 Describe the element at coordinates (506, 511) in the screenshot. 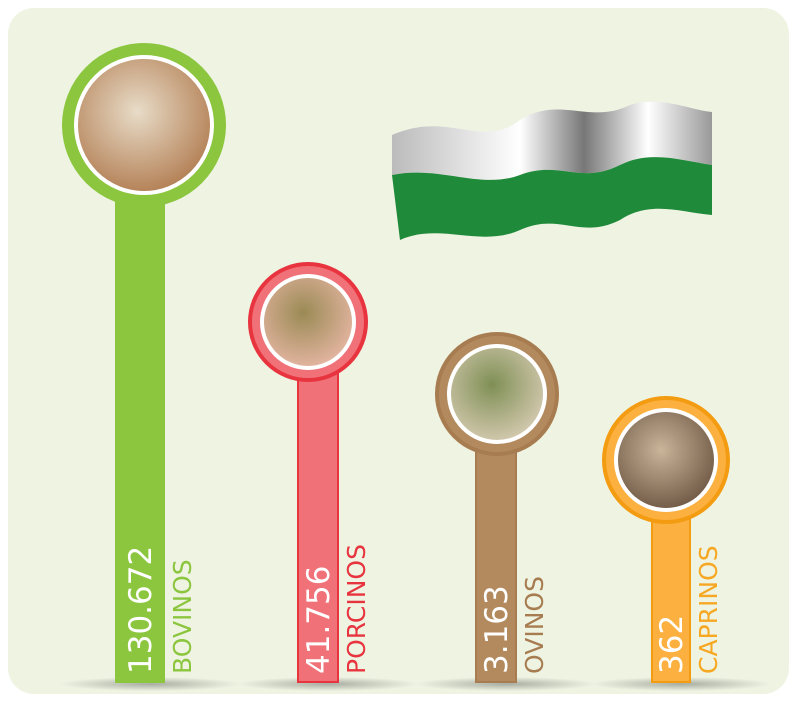

I see `item: 3.163 OVINOS` at that location.